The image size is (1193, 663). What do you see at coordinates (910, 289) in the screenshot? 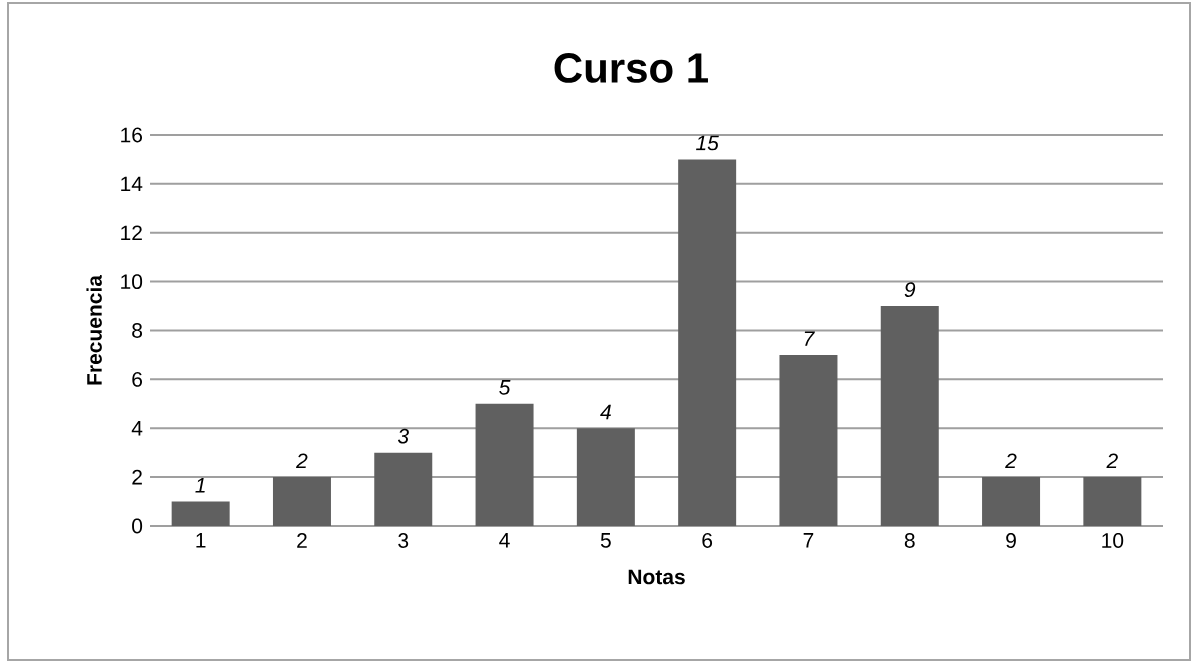
I see `data-label: 9` at bounding box center [910, 289].